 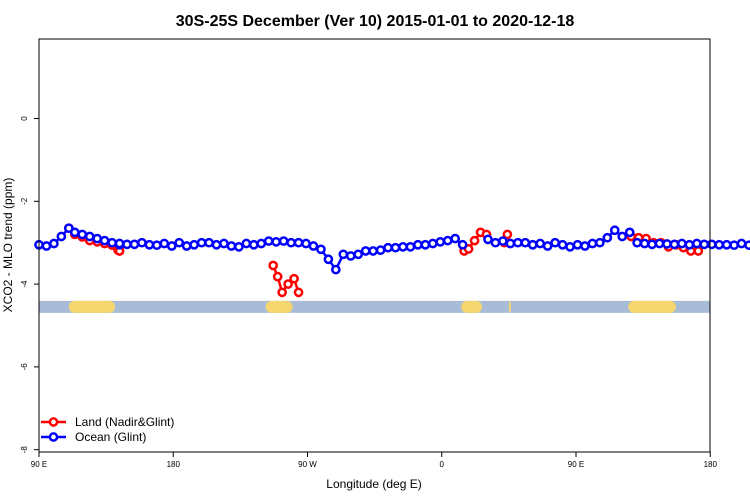 What do you see at coordinates (53, 422) in the screenshot?
I see `legend-swatch-marker` at bounding box center [53, 422].